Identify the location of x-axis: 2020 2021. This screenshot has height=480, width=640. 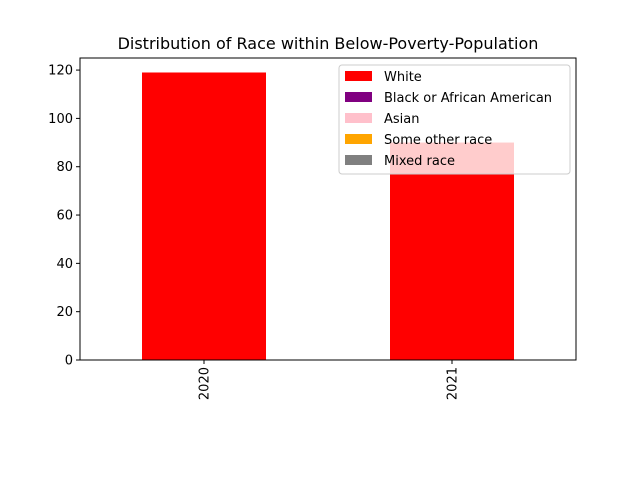
(329, 380).